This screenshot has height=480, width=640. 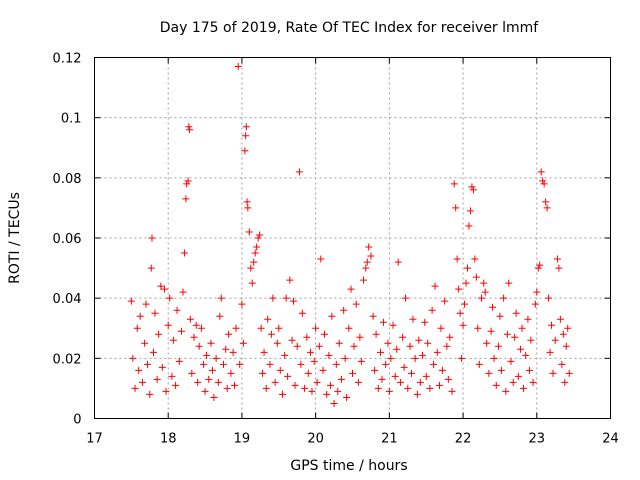 I want to click on y-tick-label: 0.06, so click(x=67, y=239).